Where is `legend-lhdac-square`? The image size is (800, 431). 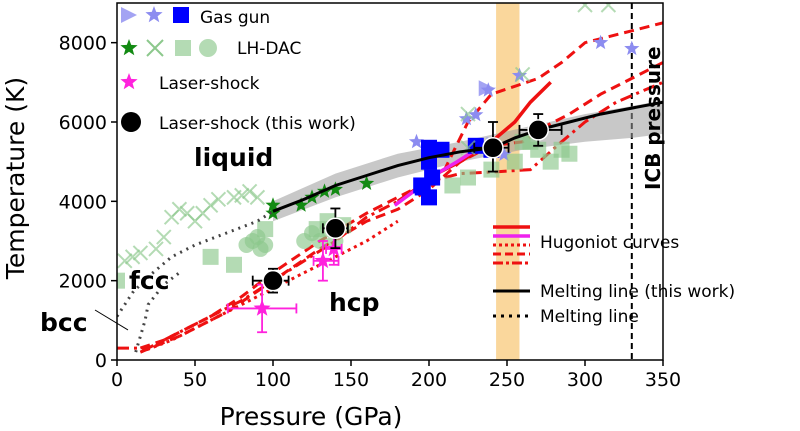
legend-lhdac-square is located at coordinates (183, 48).